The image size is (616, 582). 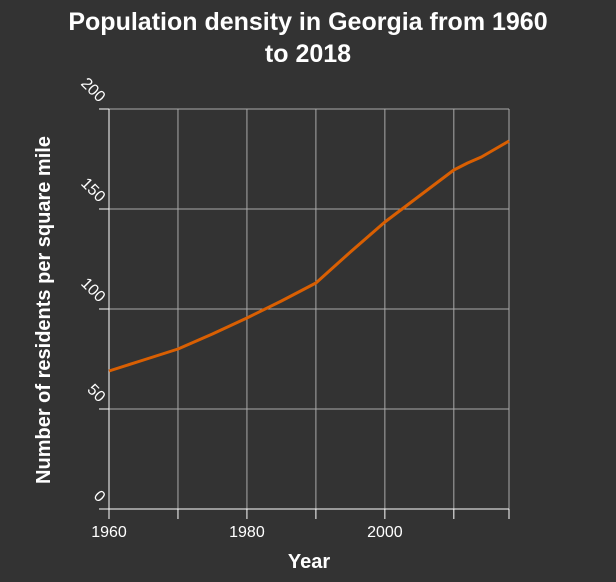 What do you see at coordinates (92, 290) in the screenshot?
I see `y-tick-label: 100` at bounding box center [92, 290].